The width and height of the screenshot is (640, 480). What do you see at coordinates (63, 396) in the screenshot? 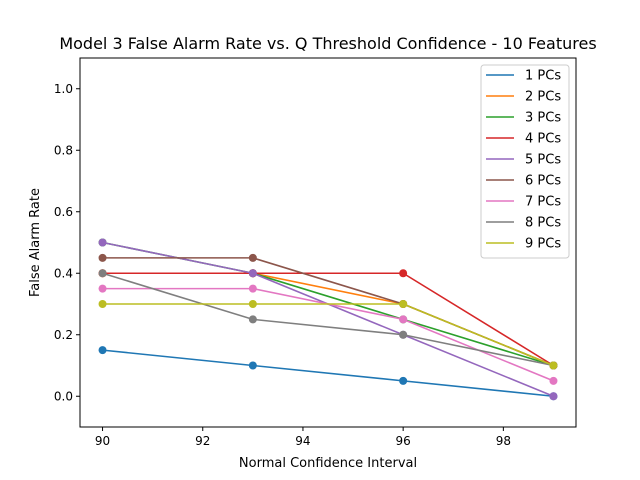
I see `y-tick-label: 0.0` at bounding box center [63, 396].